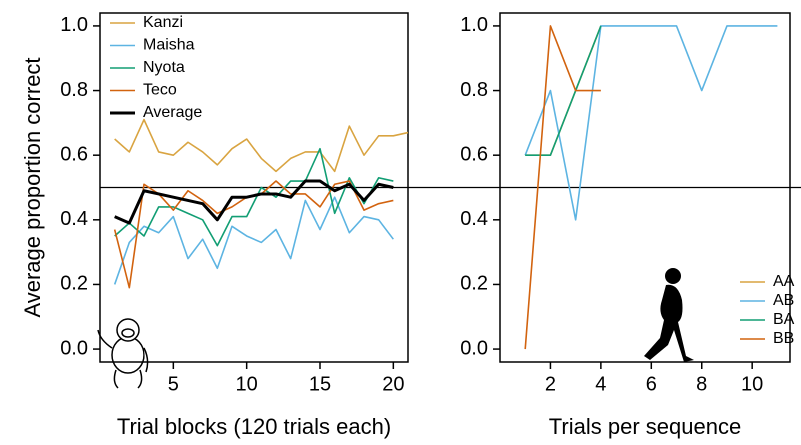 This screenshot has height=445, width=801. I want to click on legend-label: Kanzi, so click(163, 22).